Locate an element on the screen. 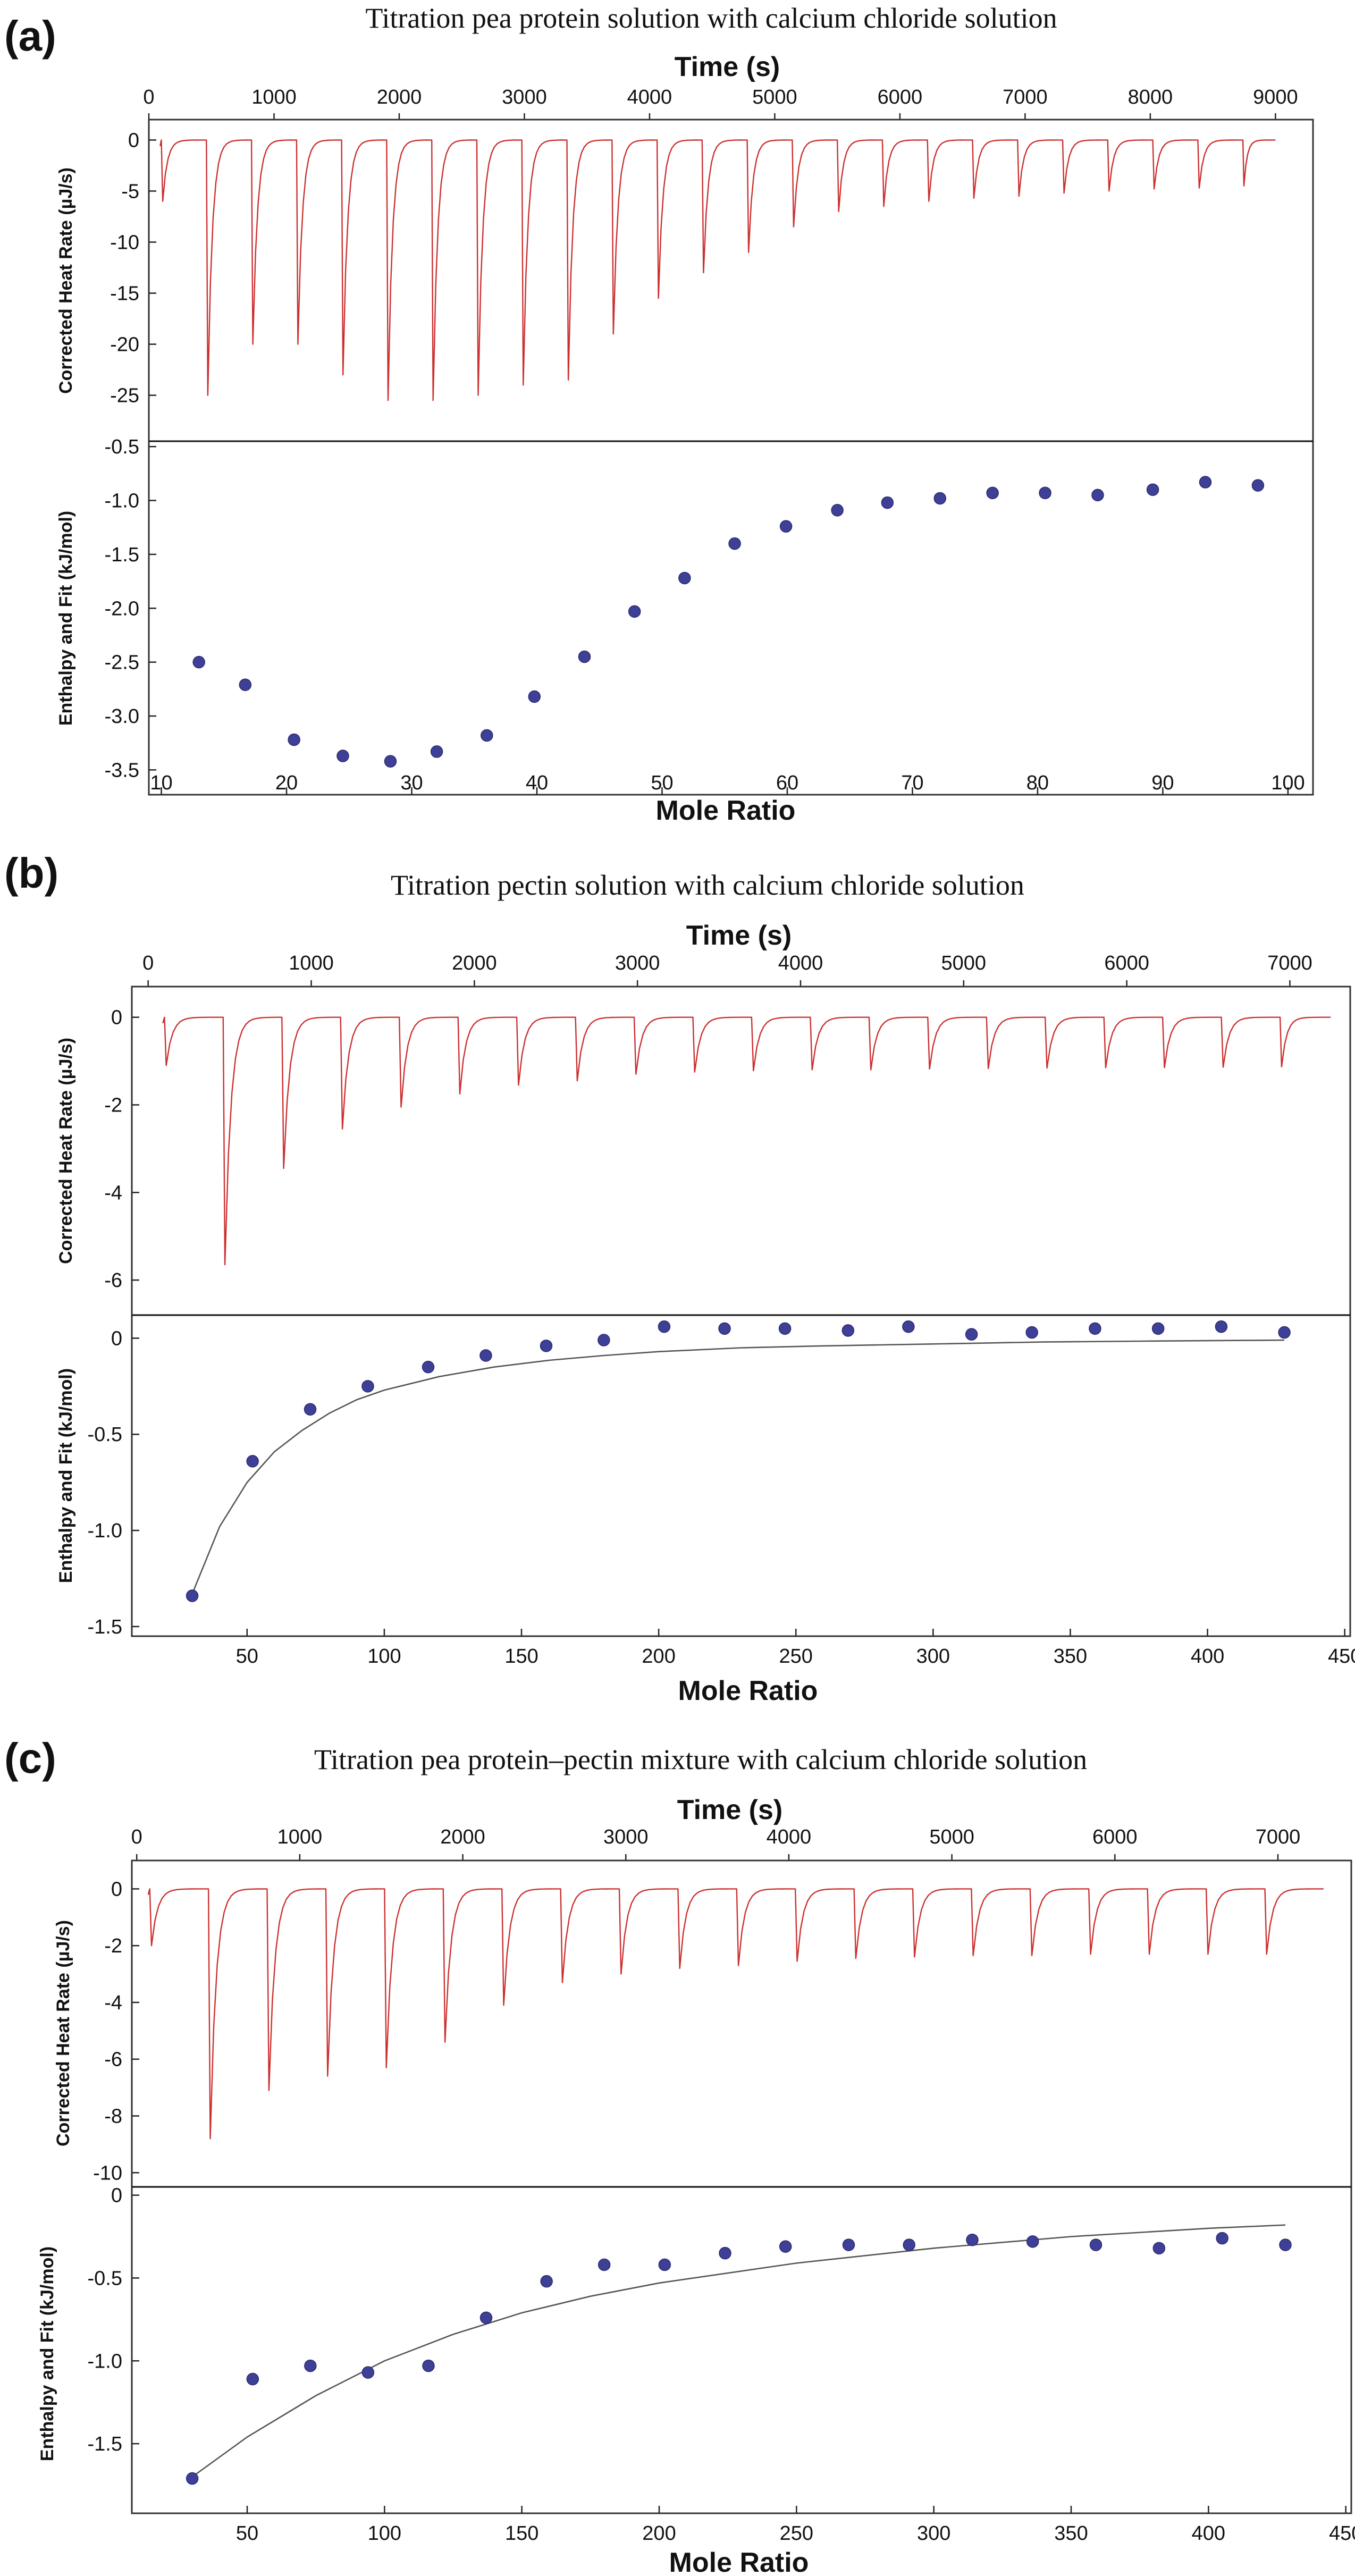 Image resolution: width=1355 pixels, height=2576 pixels. mole-ratio-tick-label: 80 is located at coordinates (1037, 783).